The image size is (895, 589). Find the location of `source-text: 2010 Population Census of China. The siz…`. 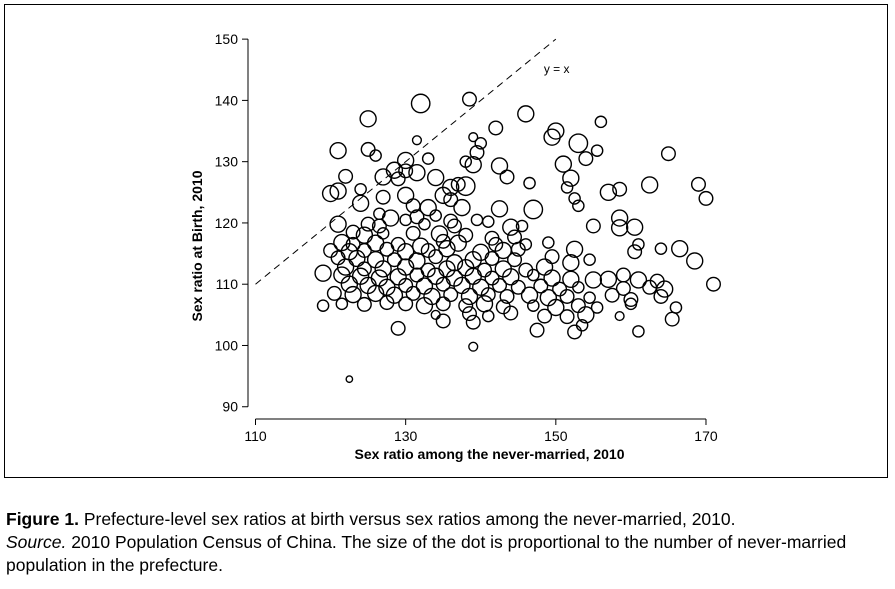

source-text: 2010 Population Census of China. The siz… is located at coordinates (426, 553).